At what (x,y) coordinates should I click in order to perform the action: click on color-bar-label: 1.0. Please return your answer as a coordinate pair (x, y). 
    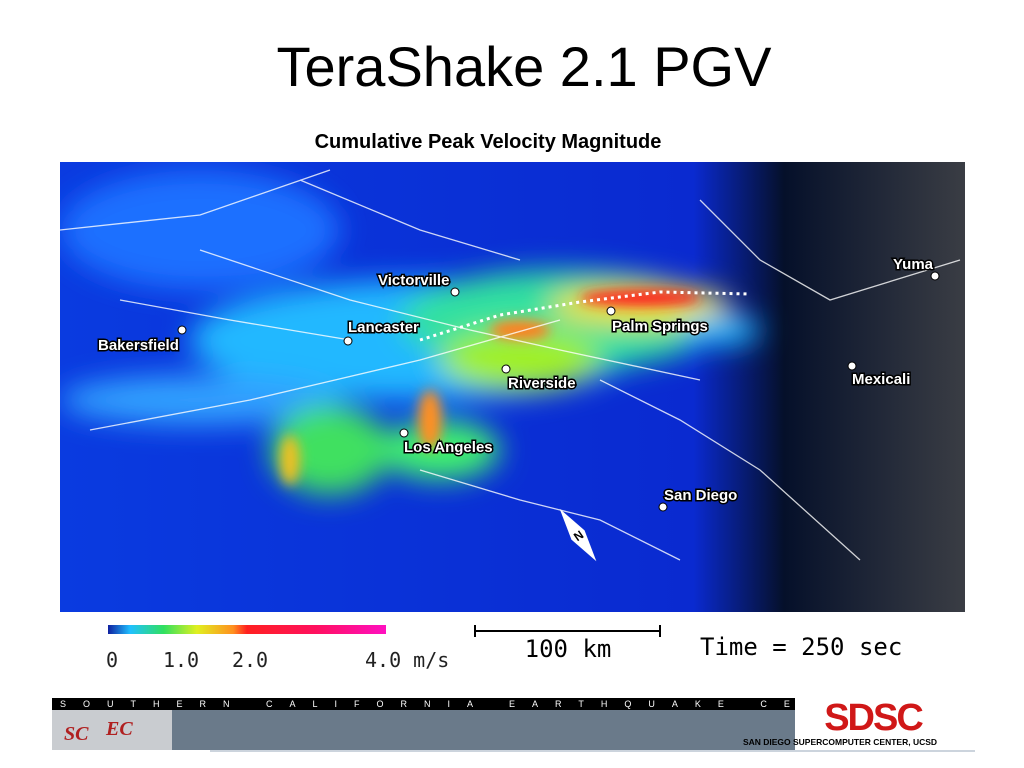
    Looking at the image, I should click on (181, 660).